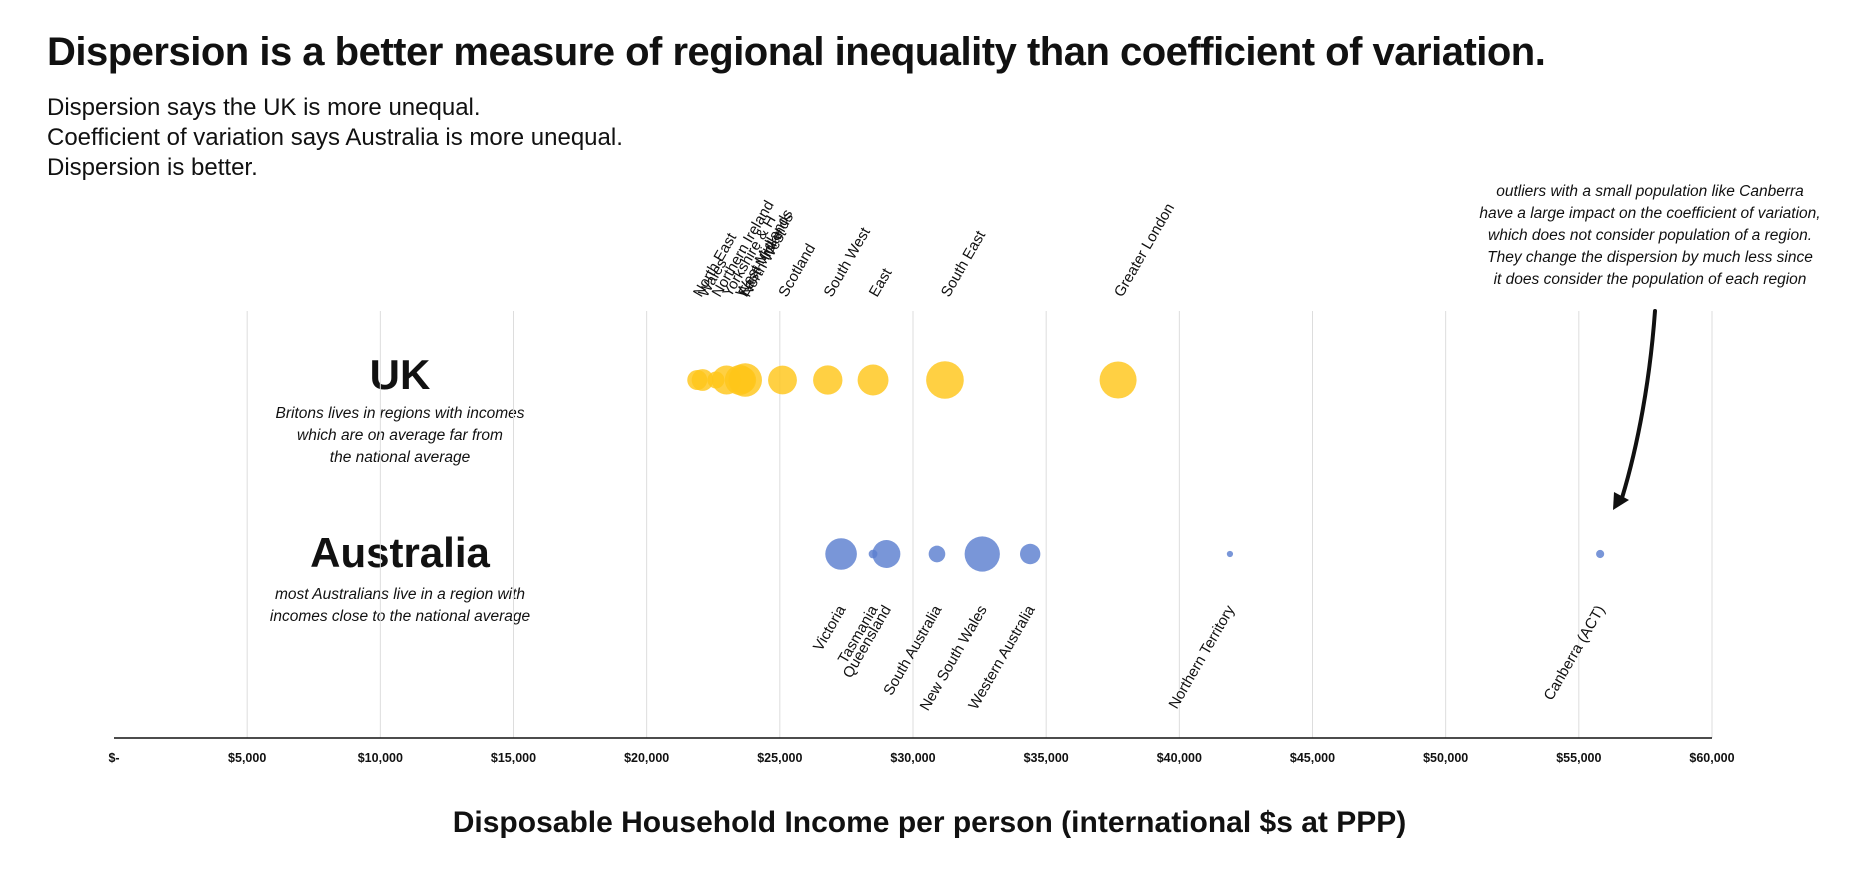 This screenshot has width=1859, height=896. Describe the element at coordinates (1621, 501) in the screenshot. I see `annotation-arrowhead` at that location.